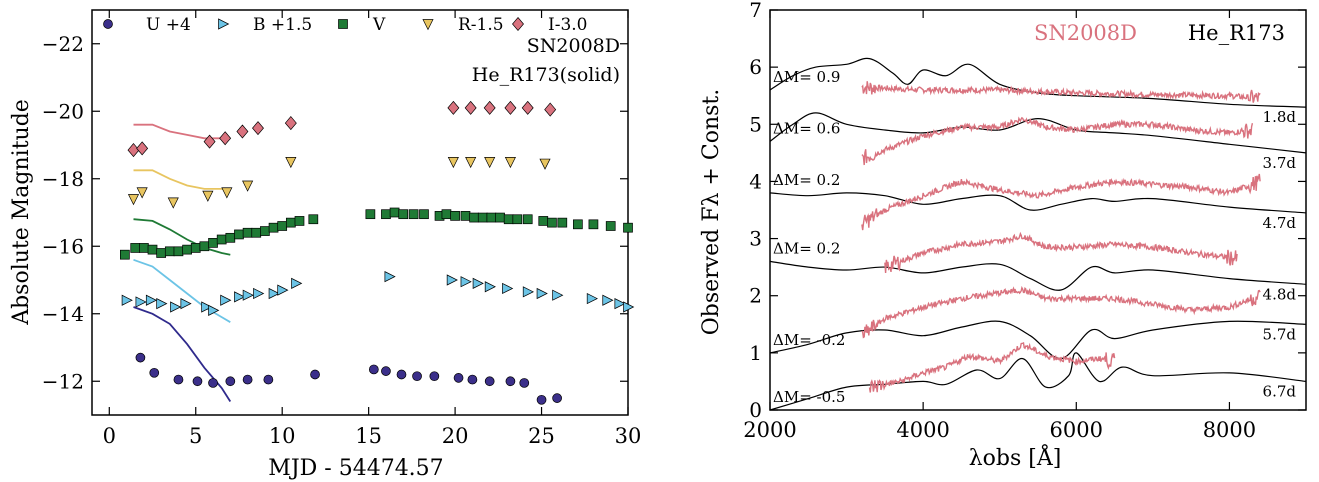 This screenshot has width=1319, height=482. What do you see at coordinates (455, 436) in the screenshot?
I see `left-x-tick-label: 20` at bounding box center [455, 436].